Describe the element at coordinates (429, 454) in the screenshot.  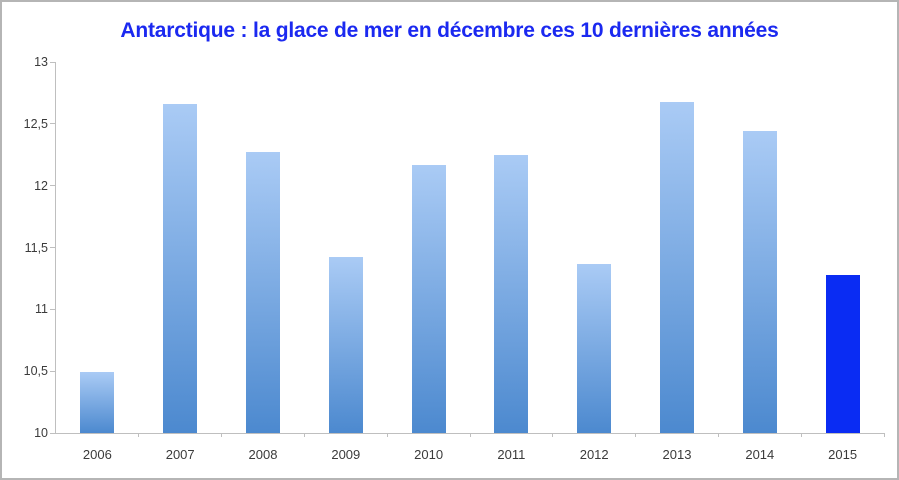
I see `x-axis-label-2010: 2010` at that location.